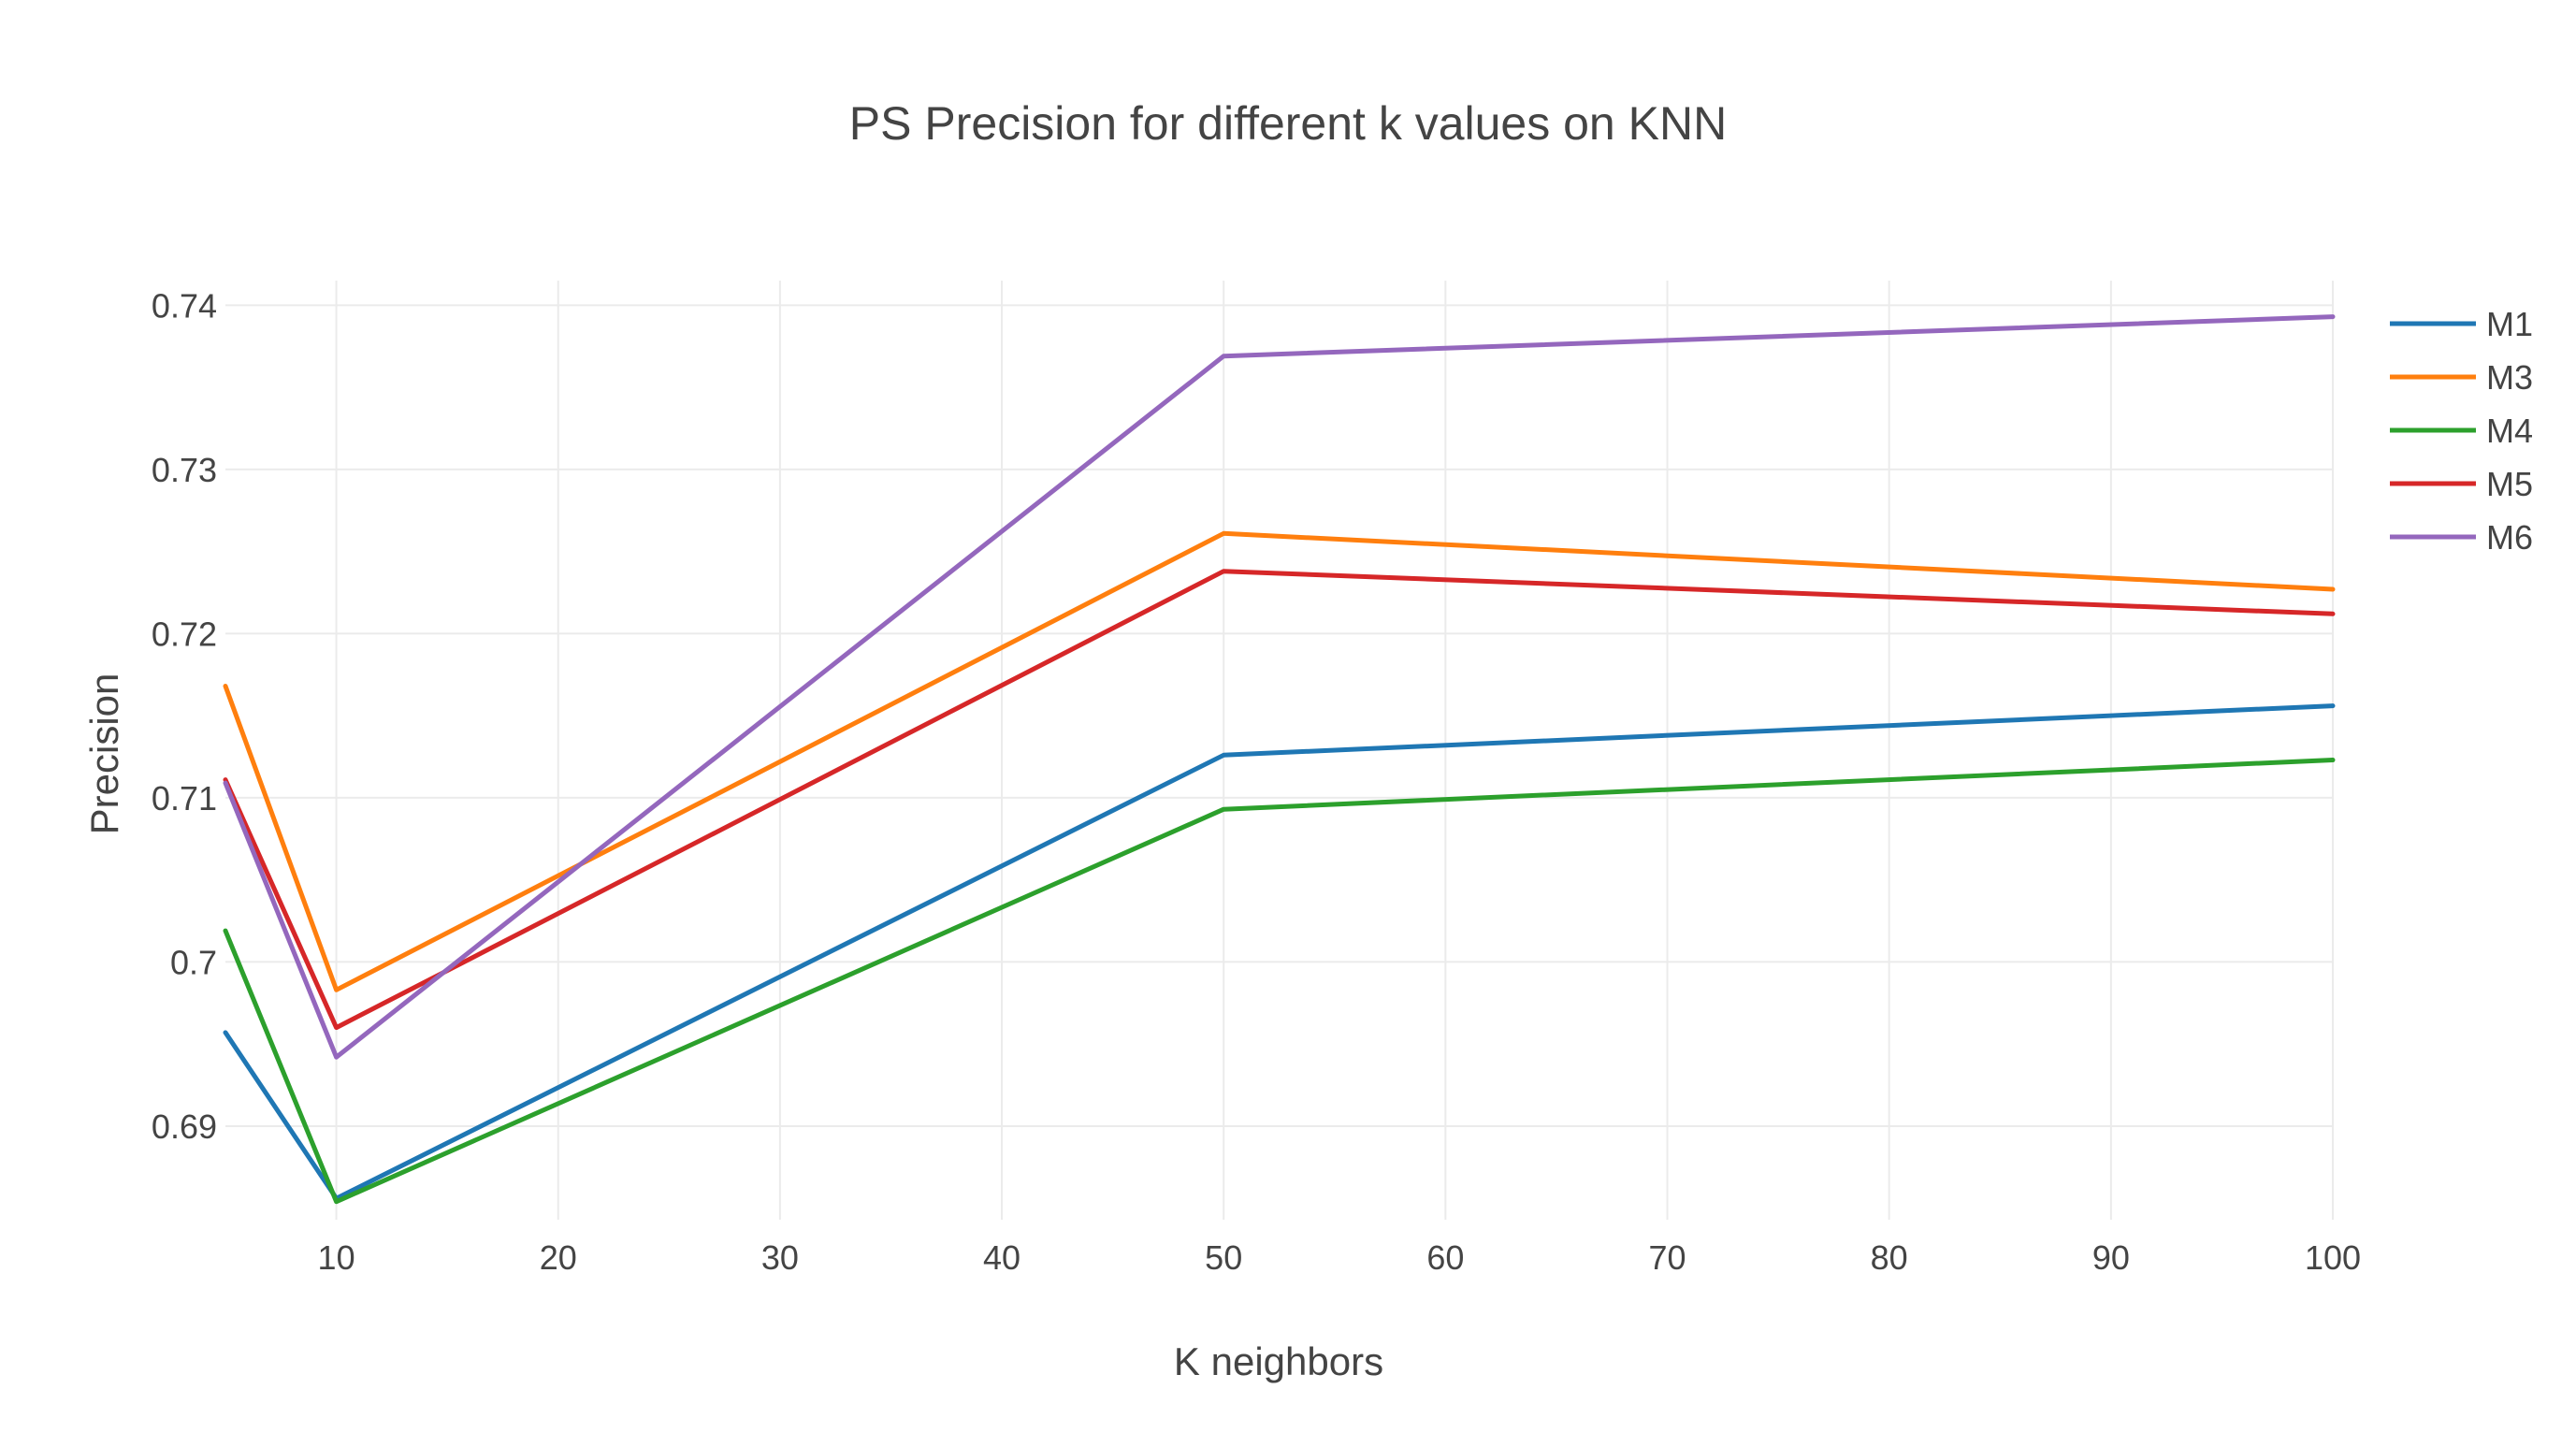  I want to click on x-tick-label: 80, so click(1889, 1257).